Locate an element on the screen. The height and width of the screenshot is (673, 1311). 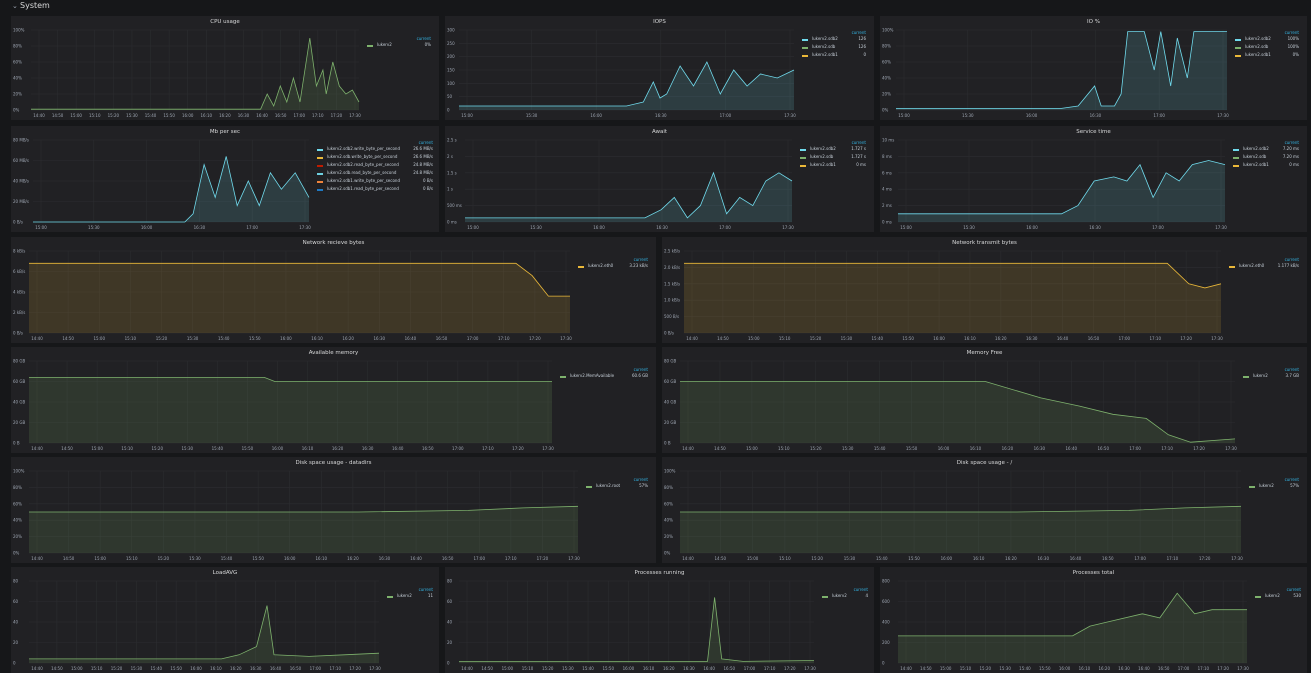
series-name: lukerv2.sdb1.write_byte_per_second is located at coordinates (363, 180).